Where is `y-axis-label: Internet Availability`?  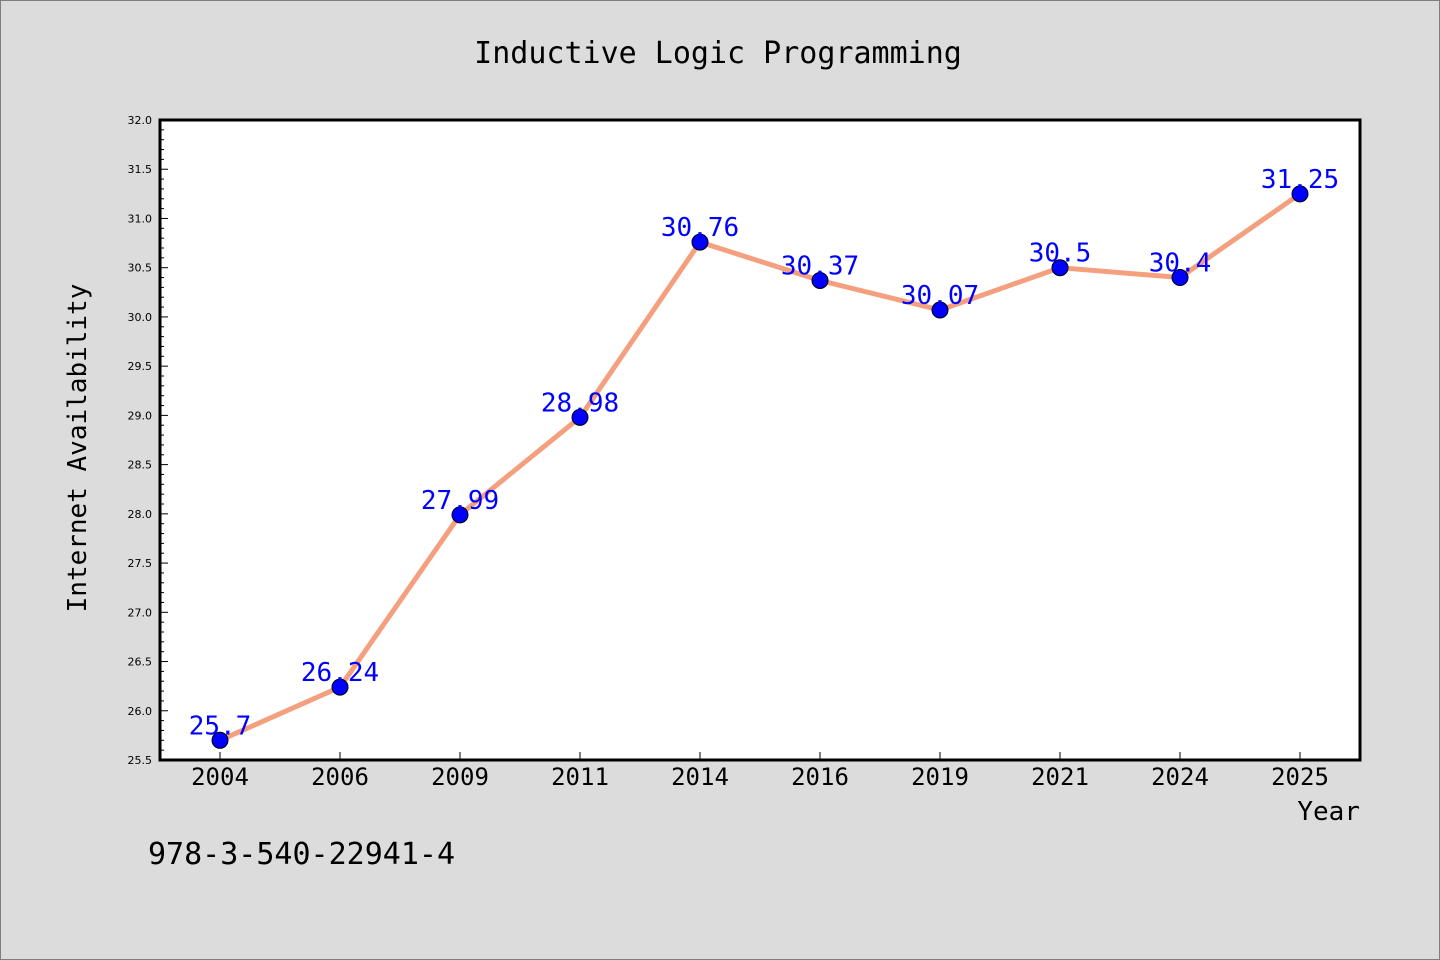
y-axis-label: Internet Availability is located at coordinates (78, 448).